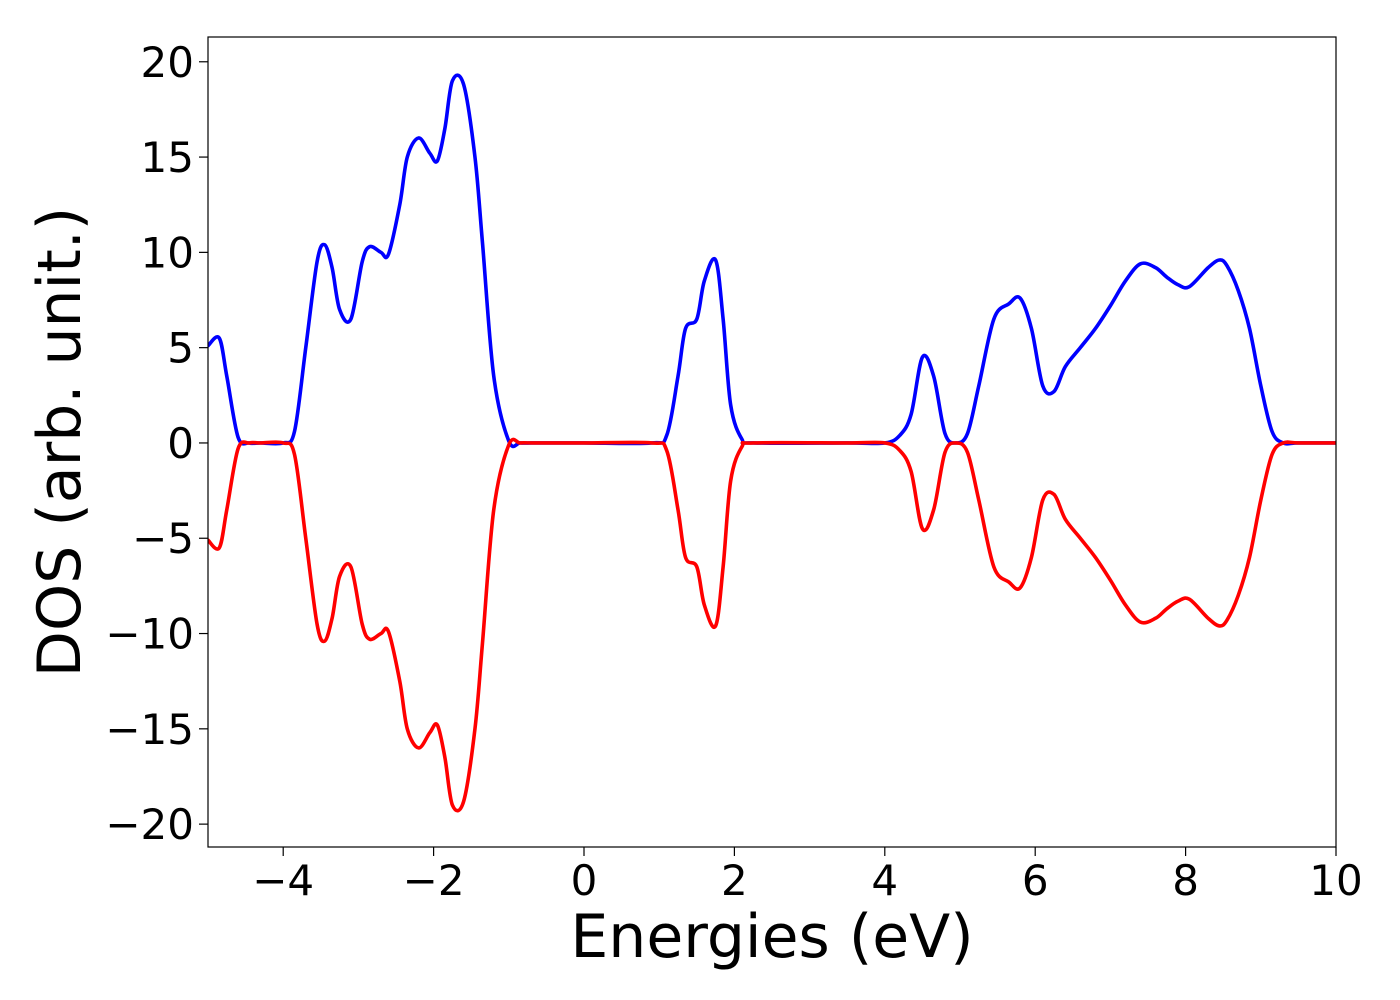 Image resolution: width=1400 pixels, height=1000 pixels. Describe the element at coordinates (283, 880) in the screenshot. I see `x-tick-label: −4` at that location.